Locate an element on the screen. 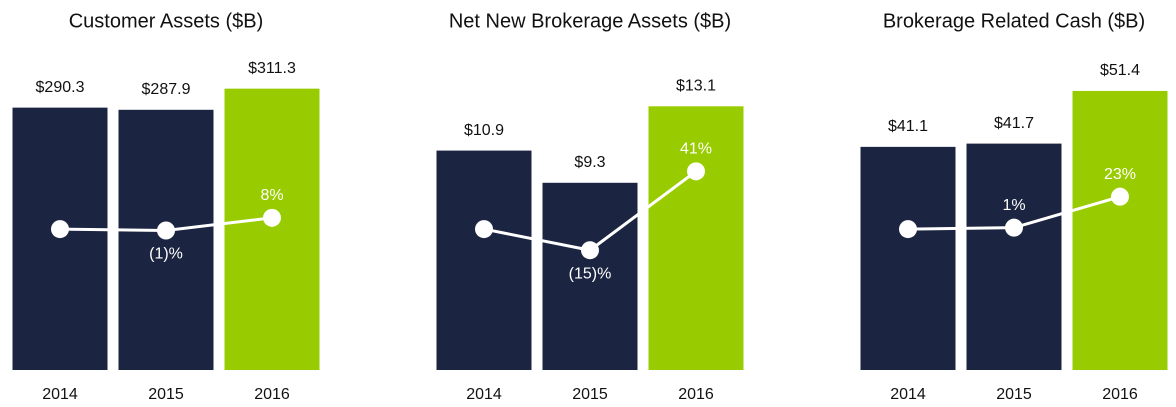  value-label: $9.3 is located at coordinates (589, 162).